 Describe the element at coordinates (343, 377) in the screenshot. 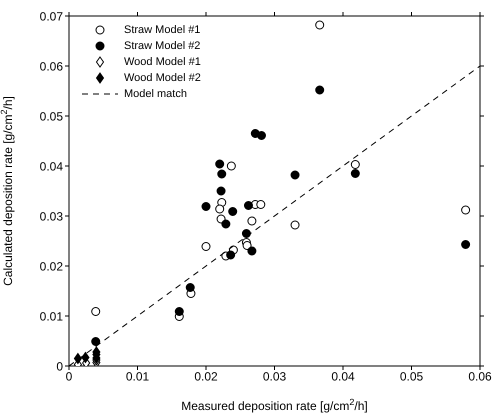

I see `x-tick-label: 0.04` at that location.